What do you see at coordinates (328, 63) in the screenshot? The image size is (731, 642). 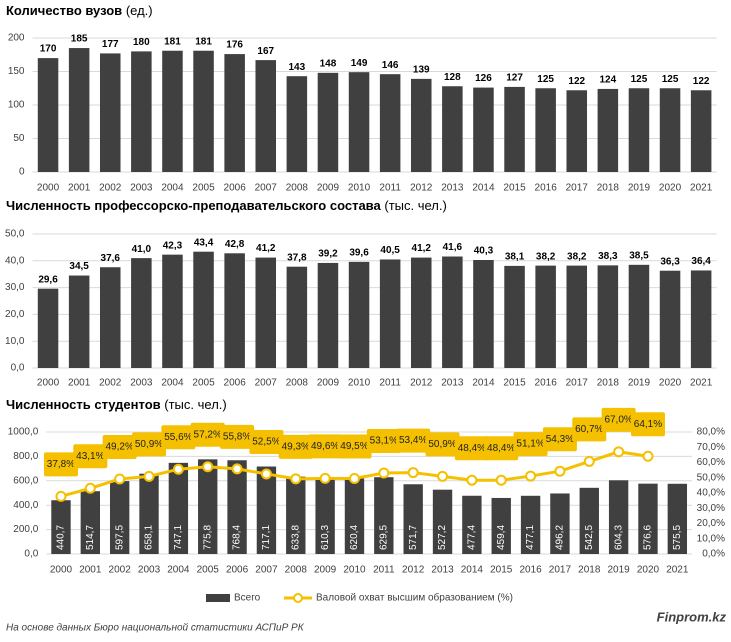 I see `bar-value-label: 148` at bounding box center [328, 63].